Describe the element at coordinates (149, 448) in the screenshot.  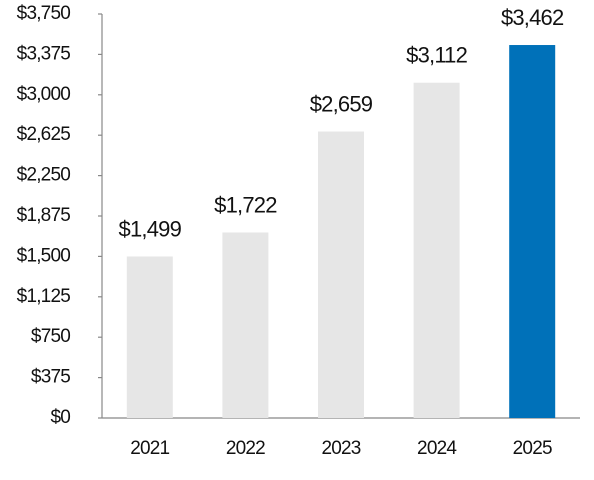
I see `x-tick-label: 2021` at that location.